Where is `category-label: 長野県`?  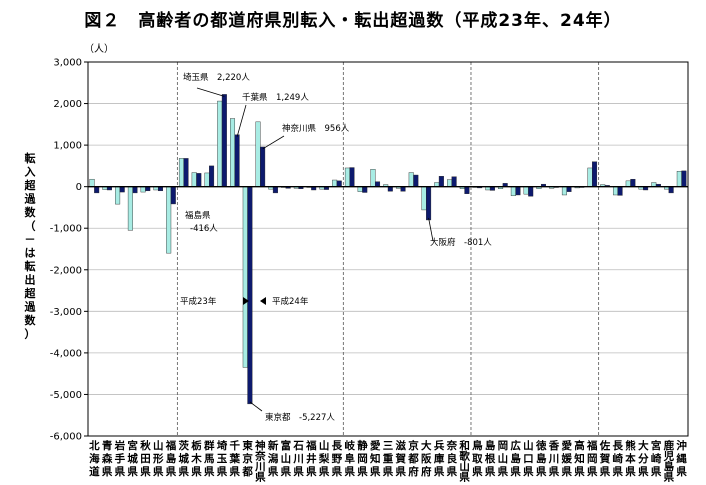
category-label: 長野県 is located at coordinates (337, 459).